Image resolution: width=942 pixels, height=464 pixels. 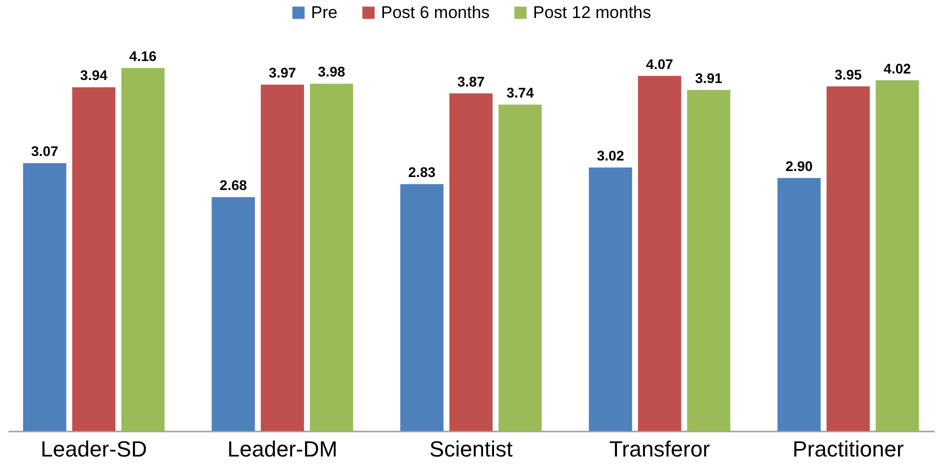 I want to click on data-label: 3.07, so click(x=45, y=151).